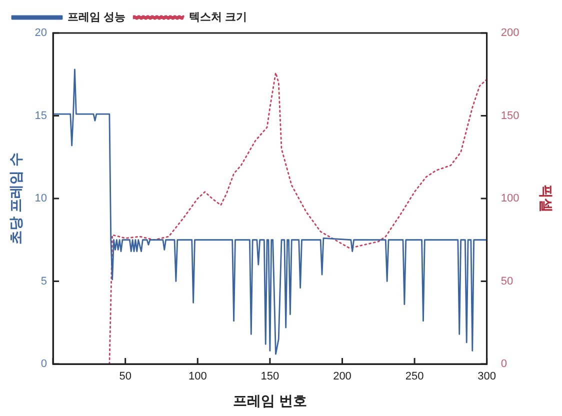 The width and height of the screenshot is (562, 416). What do you see at coordinates (342, 376) in the screenshot?
I see `x-tick-label: 200` at bounding box center [342, 376].